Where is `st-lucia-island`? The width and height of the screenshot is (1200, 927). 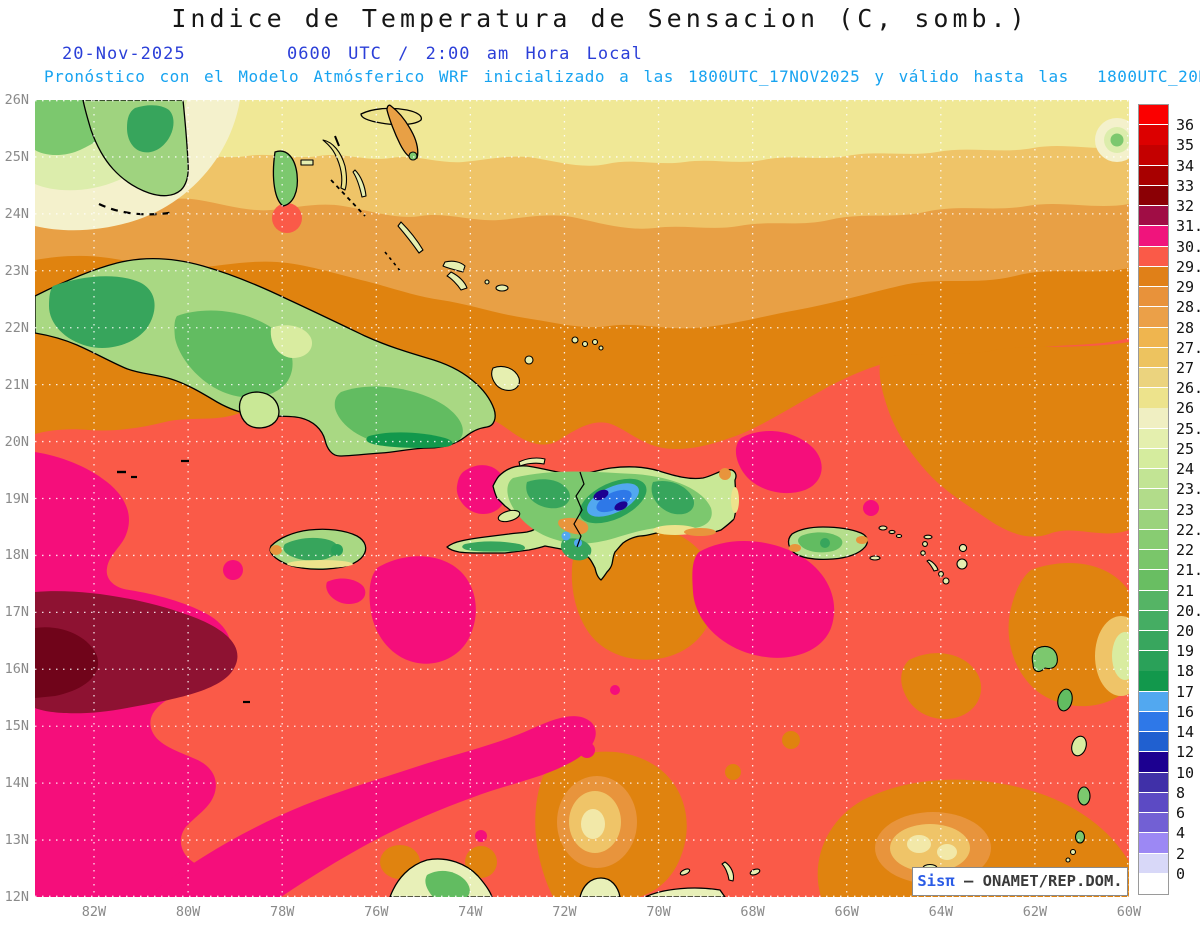
st-lucia-island is located at coordinates (1084, 796).